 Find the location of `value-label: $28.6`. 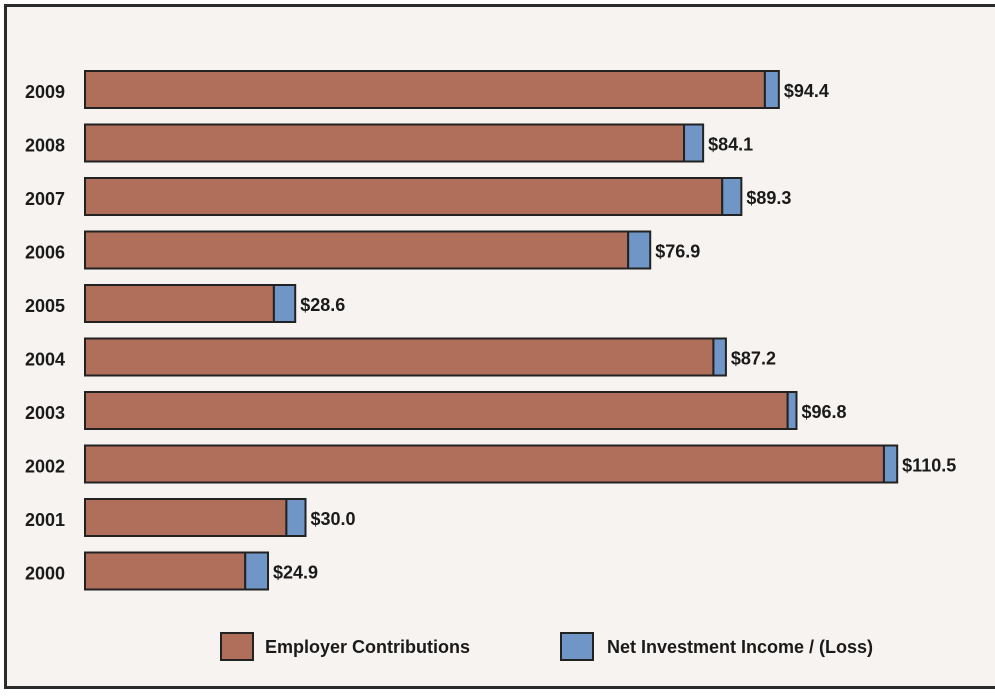

value-label: $28.6 is located at coordinates (322, 305).